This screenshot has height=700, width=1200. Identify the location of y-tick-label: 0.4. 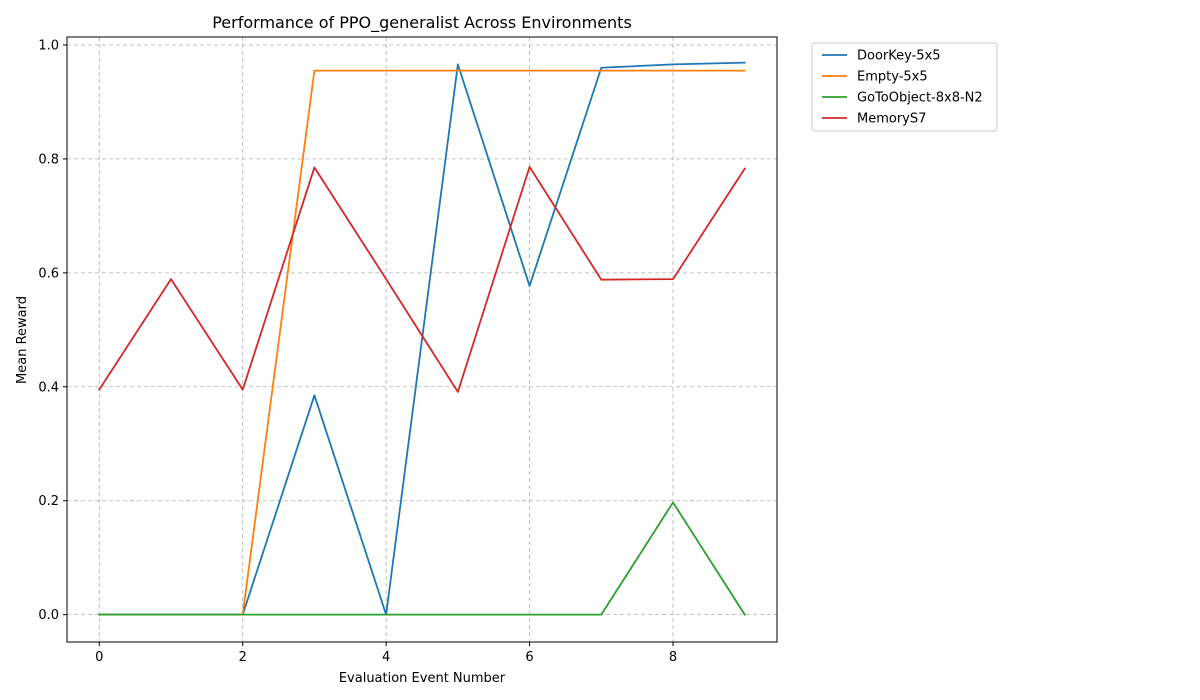
(48, 387).